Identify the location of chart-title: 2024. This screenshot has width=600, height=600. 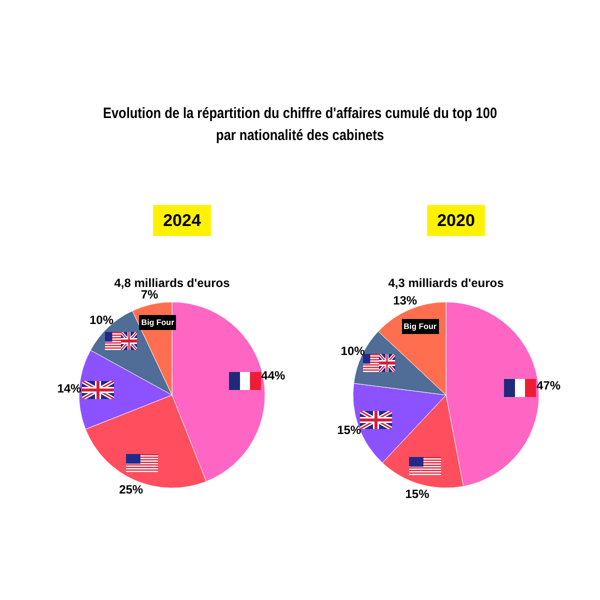
(182, 220).